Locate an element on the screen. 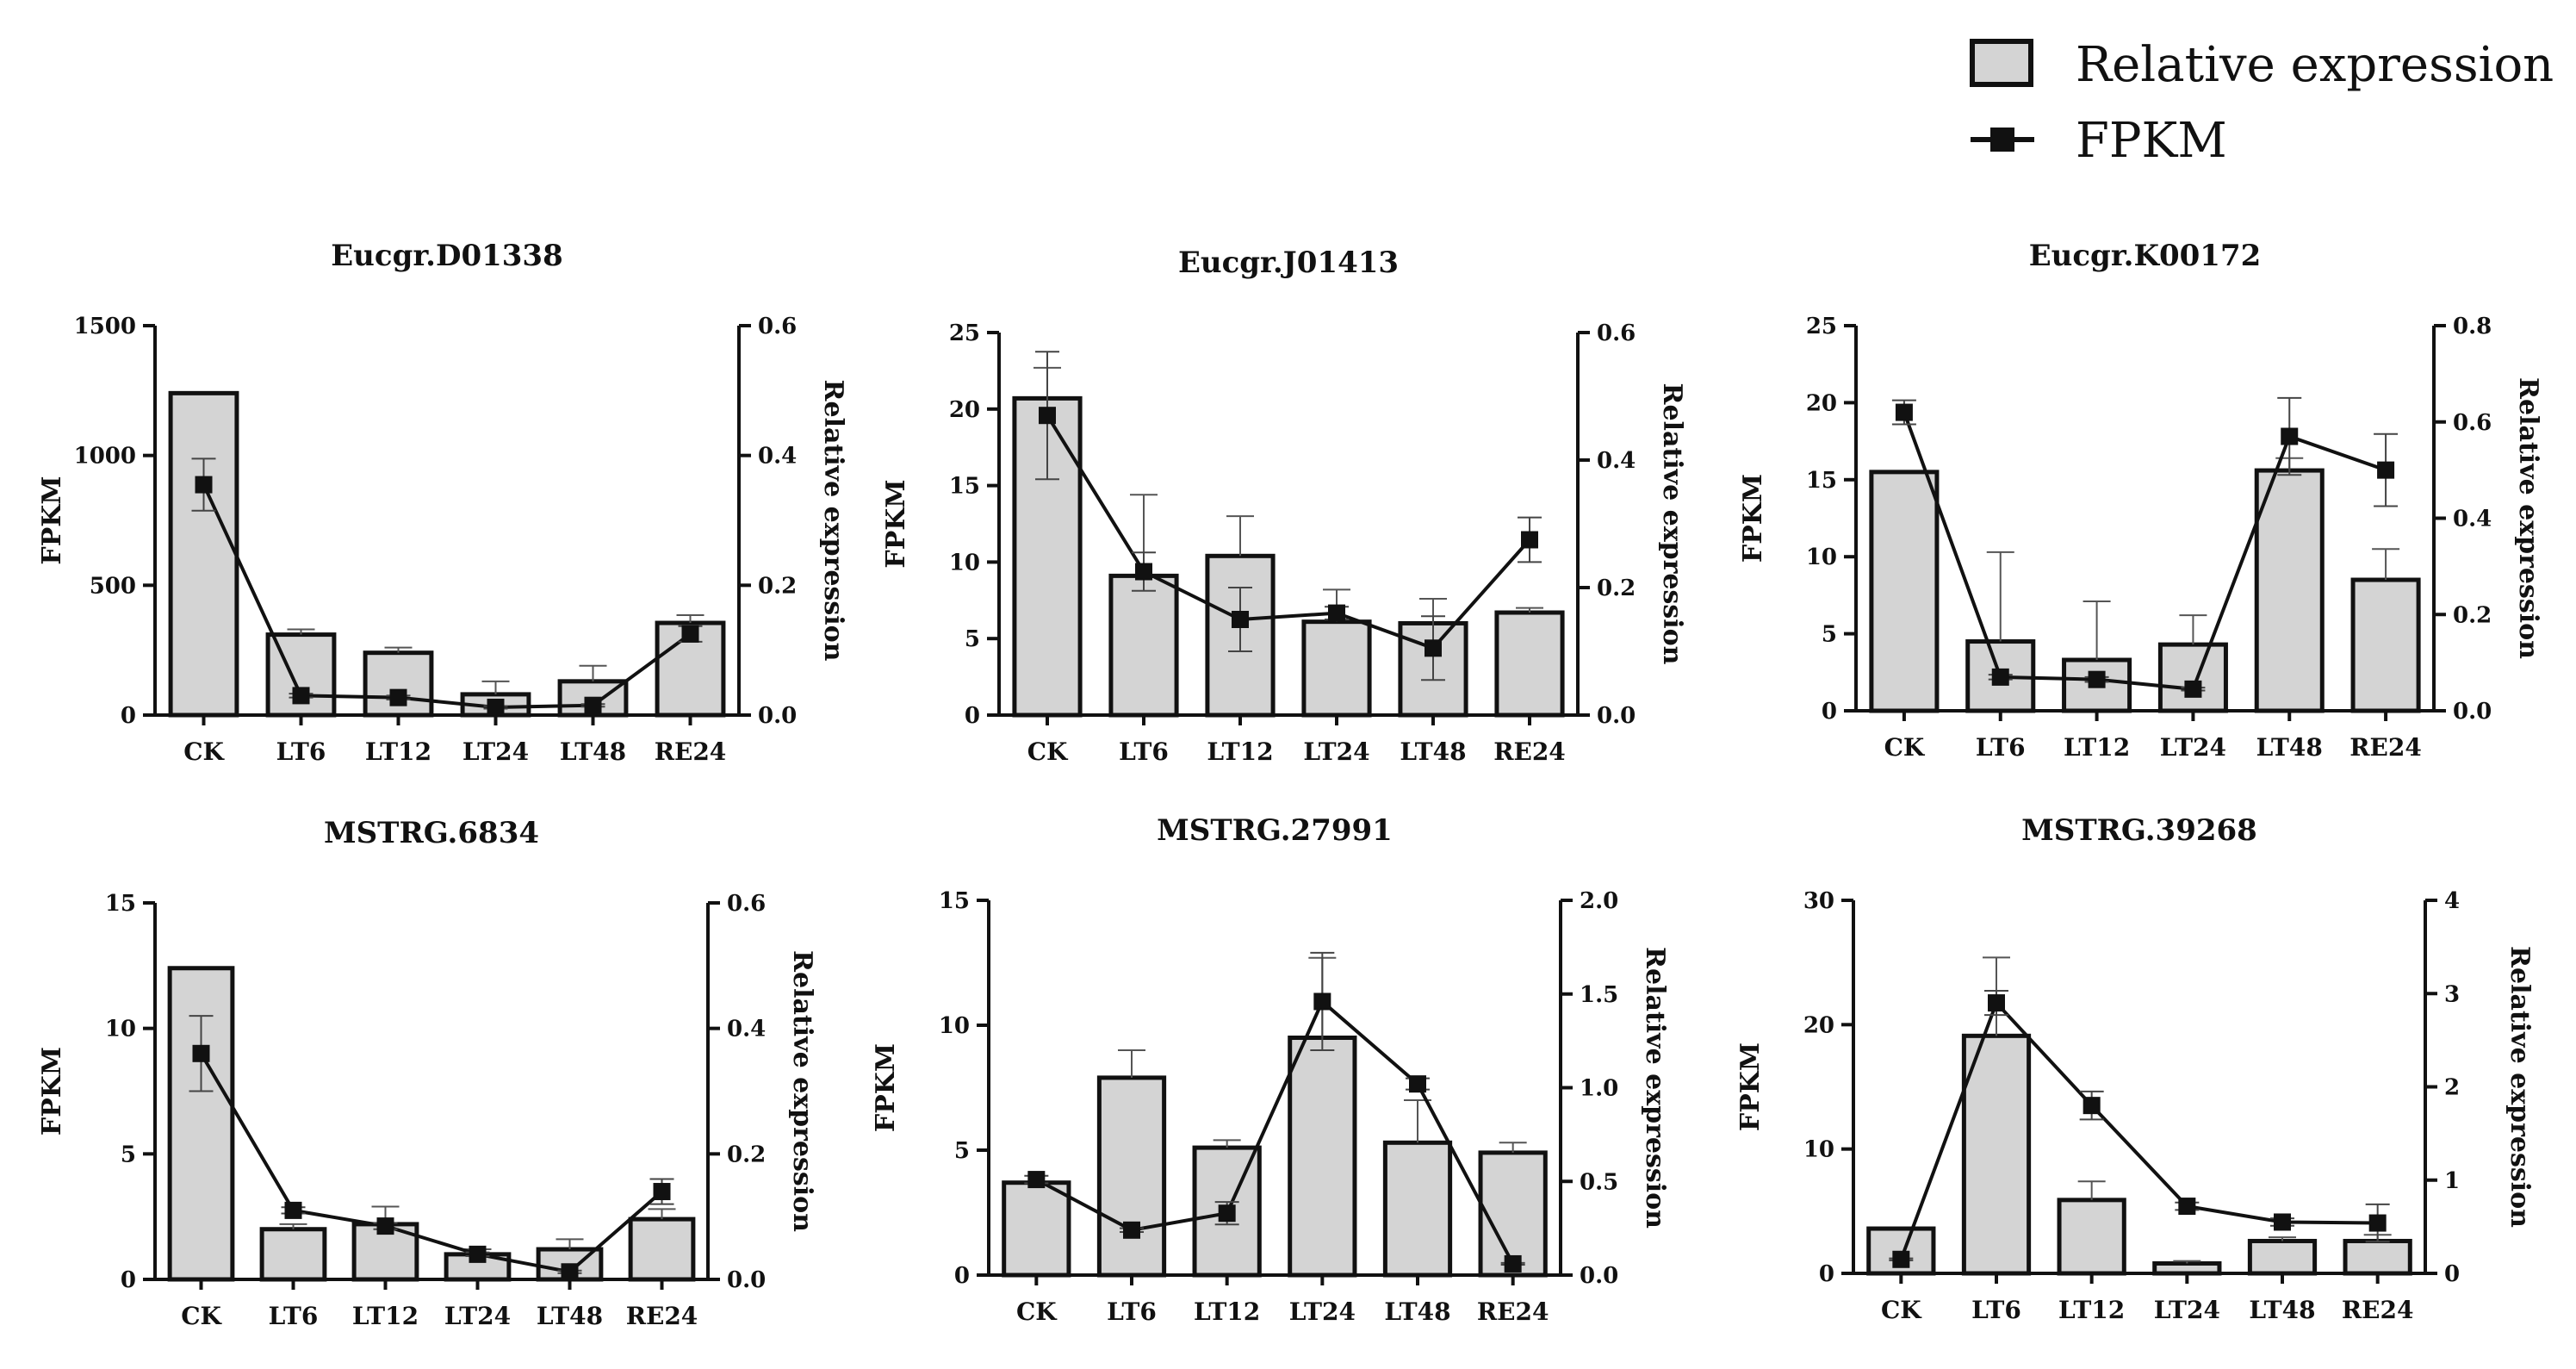 The image size is (2576, 1369). chart-title: Eucgr.J01413 is located at coordinates (1288, 263).